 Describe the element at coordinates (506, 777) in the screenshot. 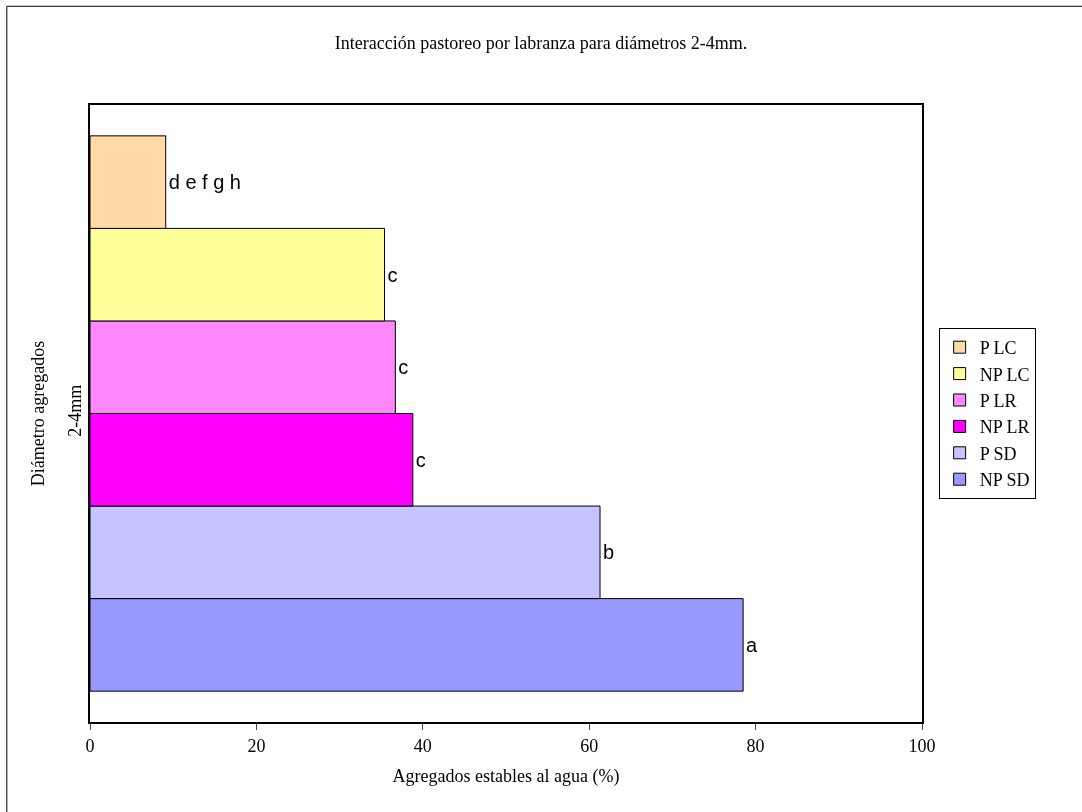

I see `x-axis-title: Agregados estables al agua (%)` at that location.